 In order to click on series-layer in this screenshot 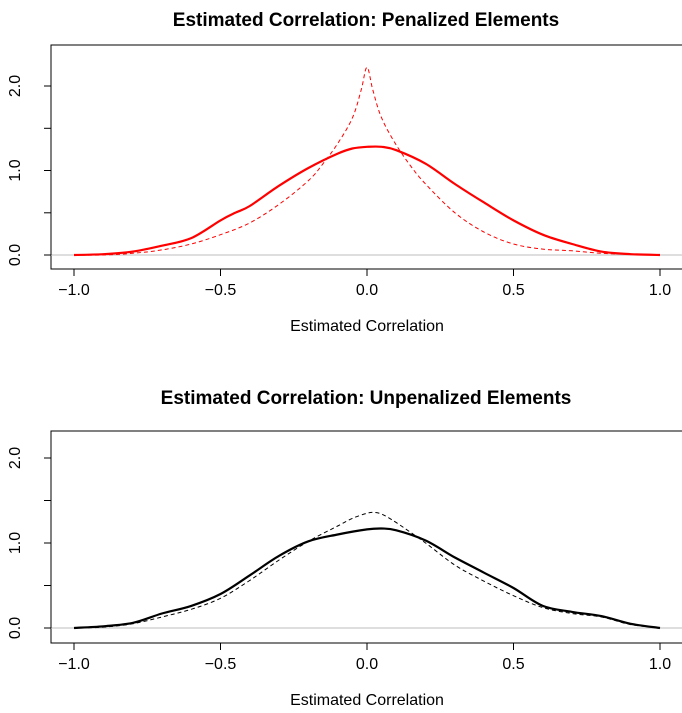, I will do `click(367, 570)`.